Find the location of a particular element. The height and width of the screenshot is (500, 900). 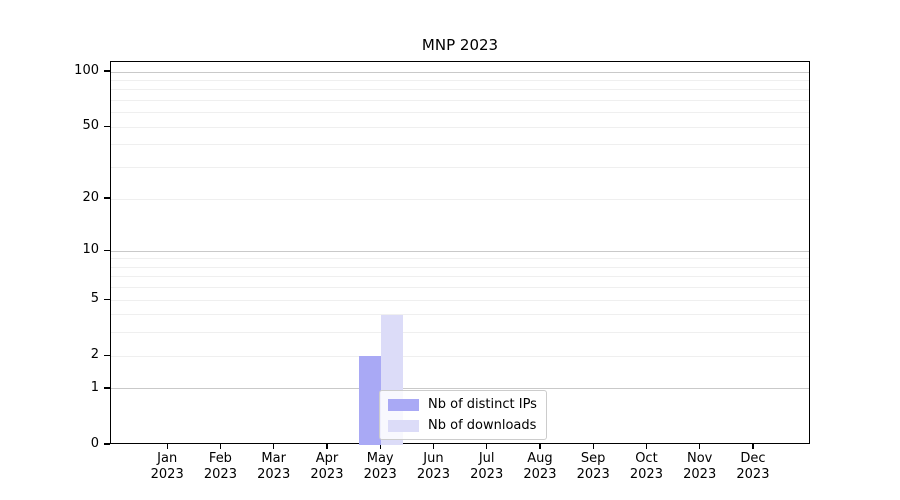

x-tick-label: Feb 2023 is located at coordinates (220, 467).